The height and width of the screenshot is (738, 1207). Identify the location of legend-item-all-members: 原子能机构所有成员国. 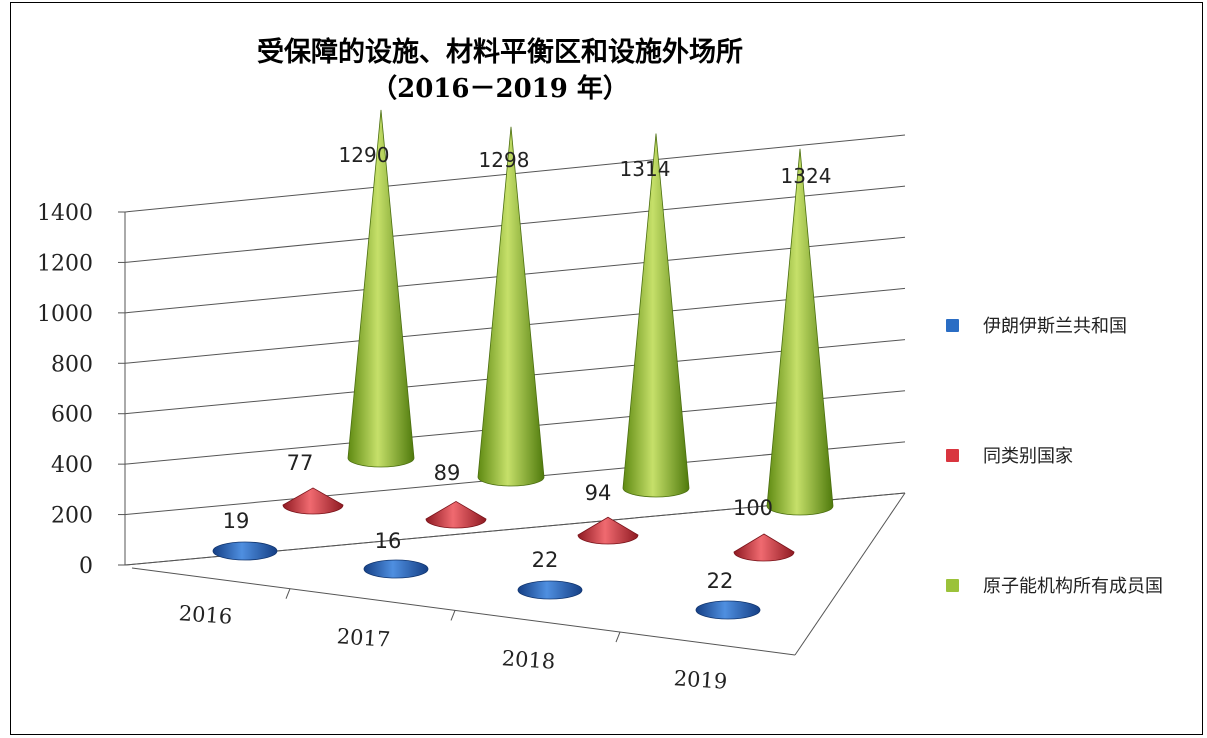
(1054, 585).